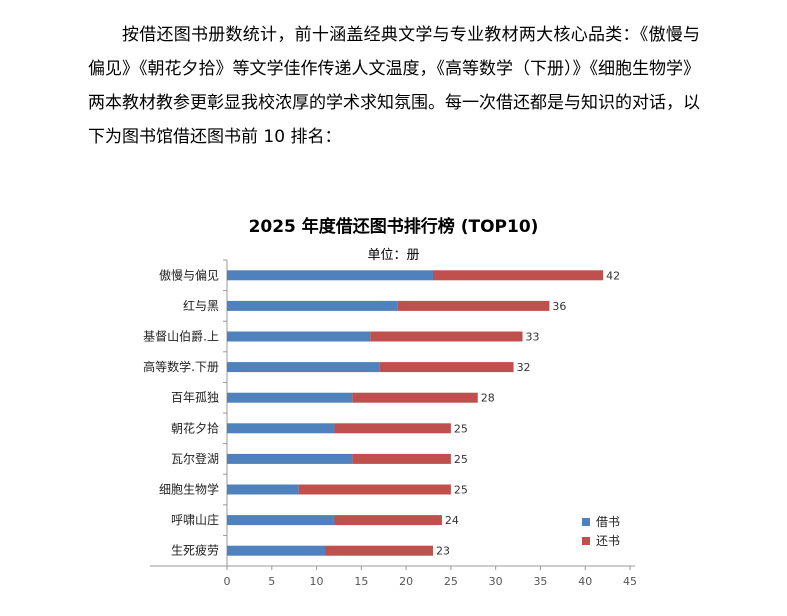 This screenshot has width=787, height=616. Describe the element at coordinates (613, 275) in the screenshot. I see `data-label-total: 42` at that location.